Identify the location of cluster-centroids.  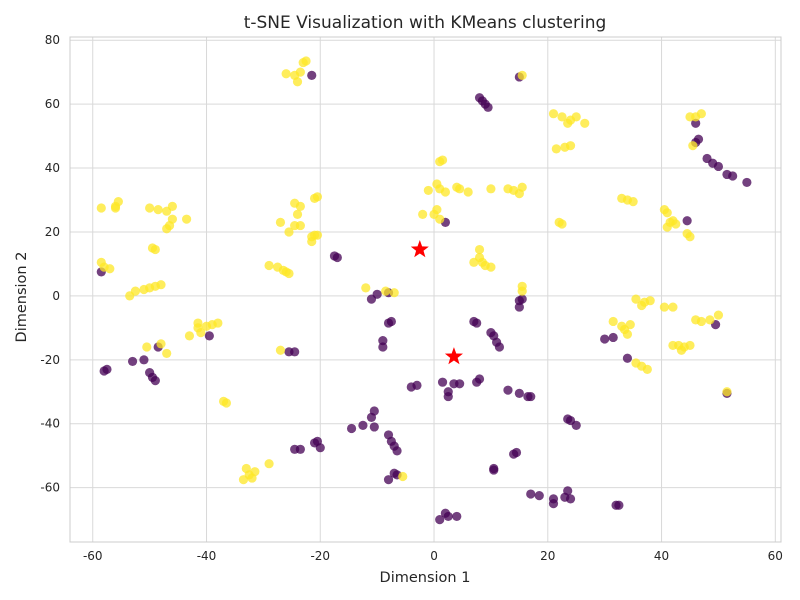
(436, 302).